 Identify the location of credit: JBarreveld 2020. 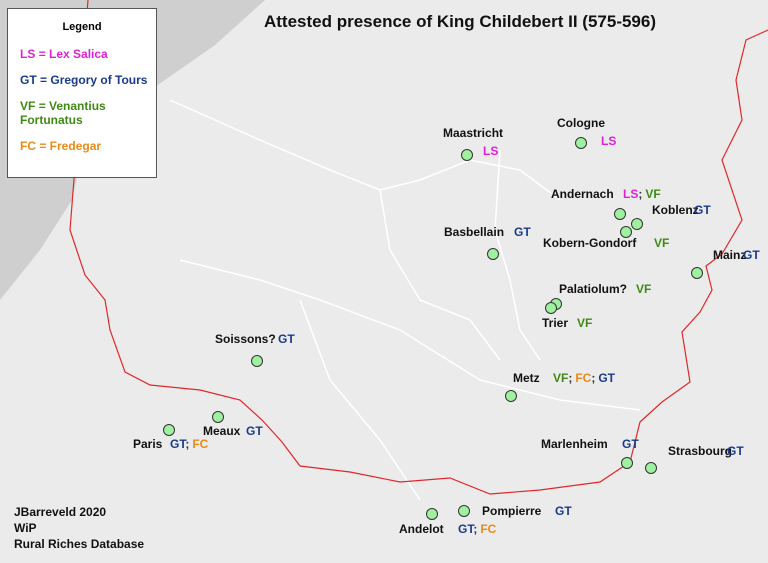
(60, 512).